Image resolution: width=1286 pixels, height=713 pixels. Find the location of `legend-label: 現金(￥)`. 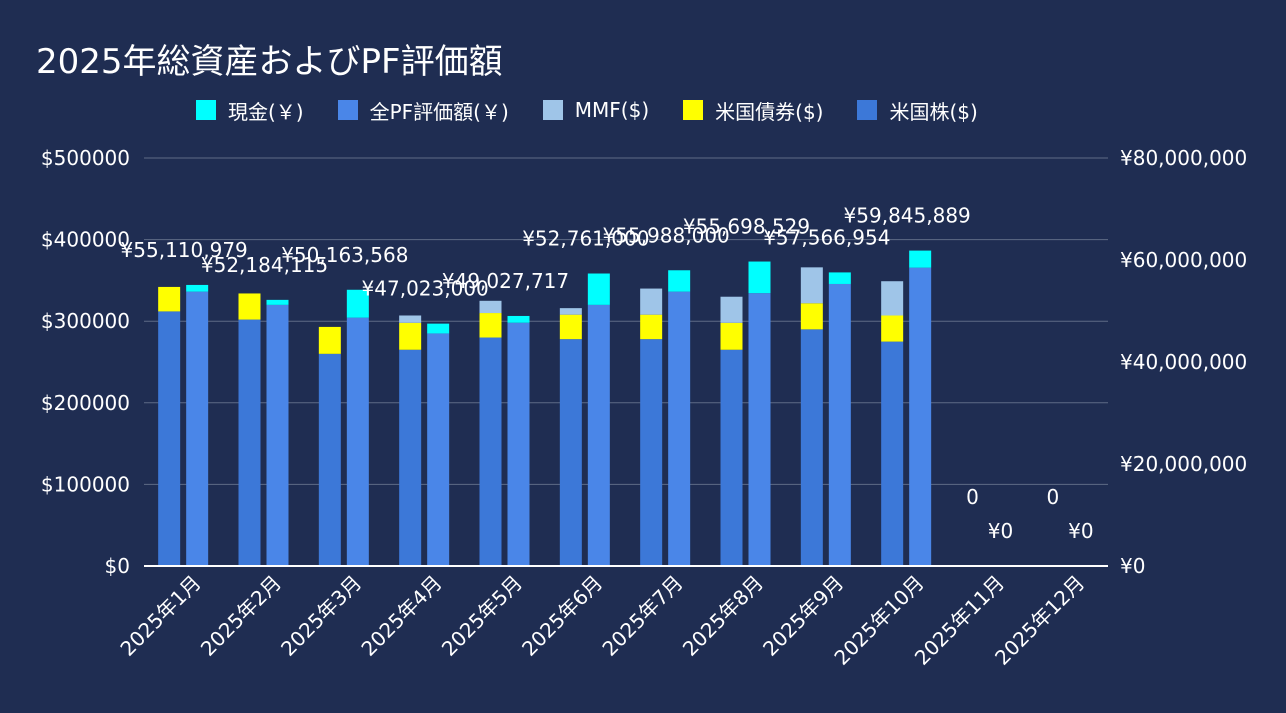

legend-label: 現金(￥) is located at coordinates (266, 111).